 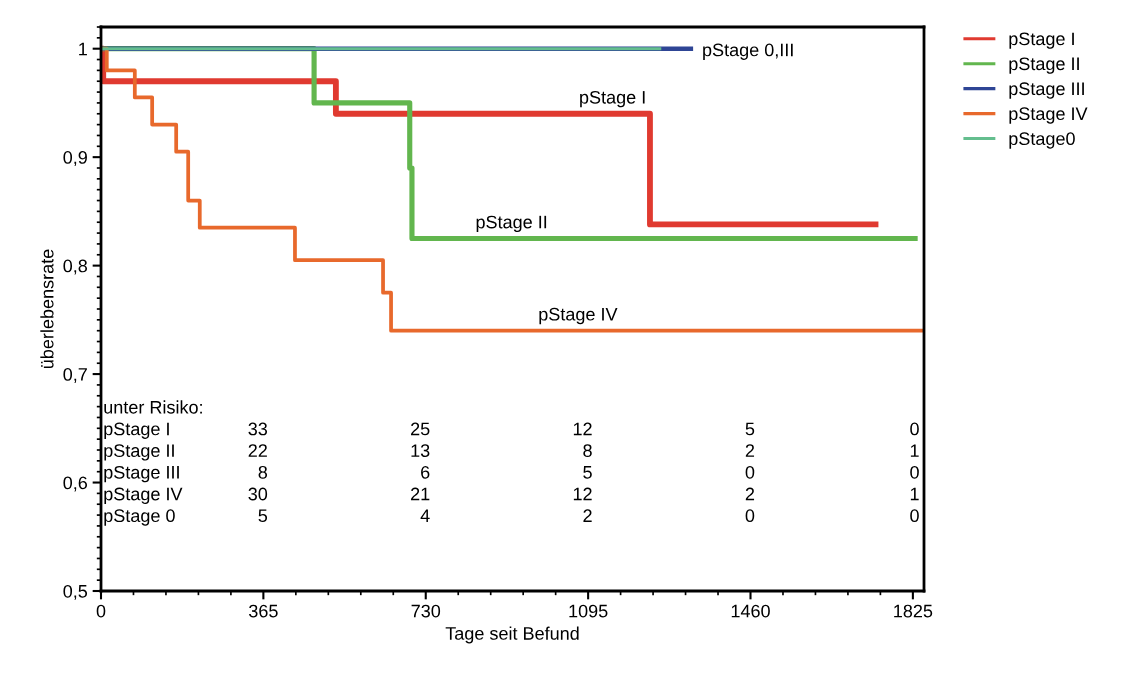 What do you see at coordinates (588, 611) in the screenshot?
I see `x-tick-label: 1095` at bounding box center [588, 611].